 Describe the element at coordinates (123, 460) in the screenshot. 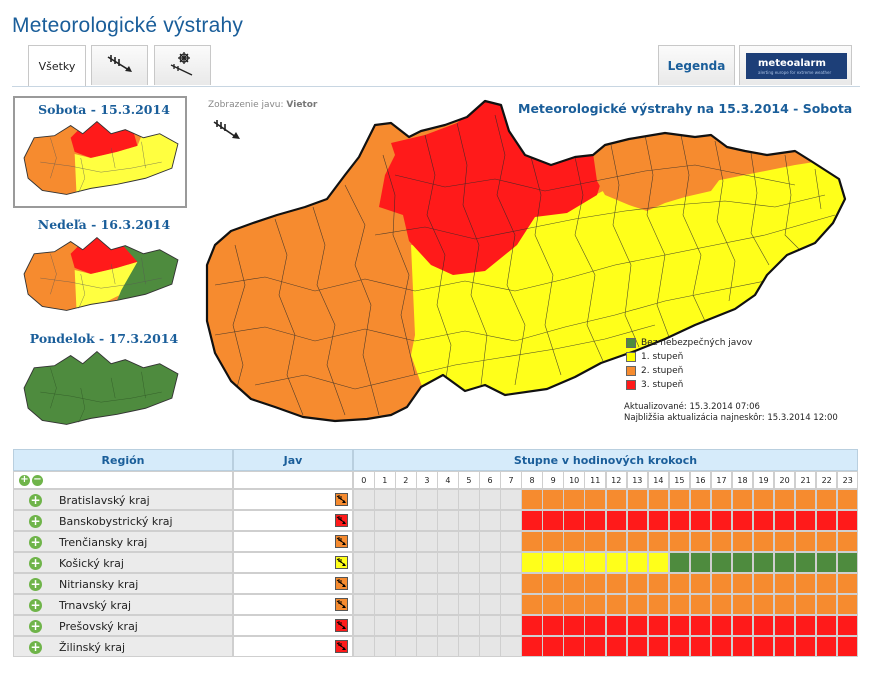

I see `header-region: Región` at that location.